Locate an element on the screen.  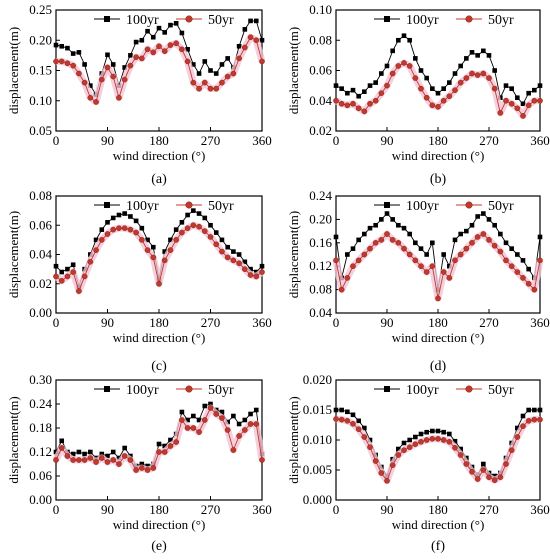
y-tick-label: 0.08 is located at coordinates (320, 39).